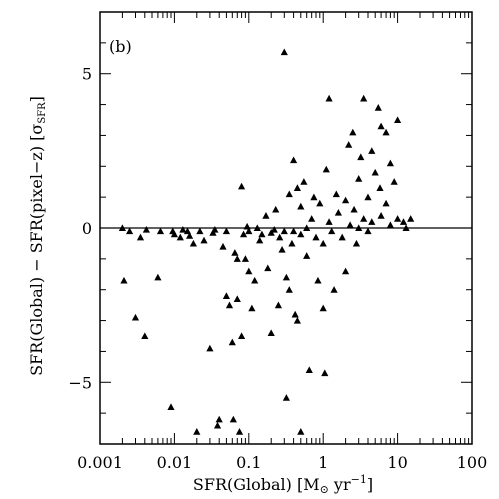 The height and width of the screenshot is (499, 499). What do you see at coordinates (175, 462) in the screenshot?
I see `x-tick-label: 0.01` at bounding box center [175, 462].